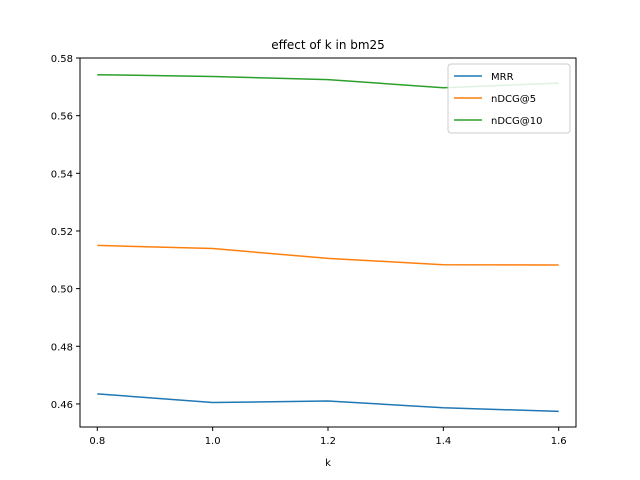 The width and height of the screenshot is (640, 480). I want to click on y-tick-label: 0.48, so click(62, 347).